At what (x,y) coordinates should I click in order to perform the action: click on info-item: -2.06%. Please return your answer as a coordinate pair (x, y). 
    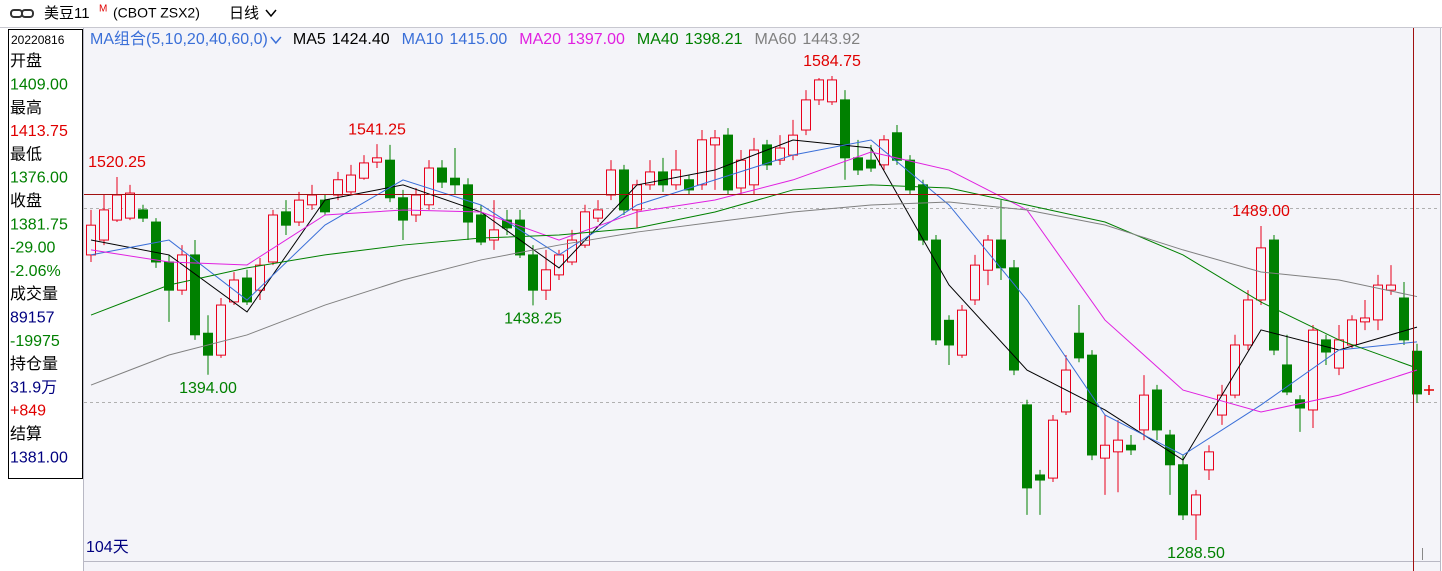
    Looking at the image, I should click on (35, 271).